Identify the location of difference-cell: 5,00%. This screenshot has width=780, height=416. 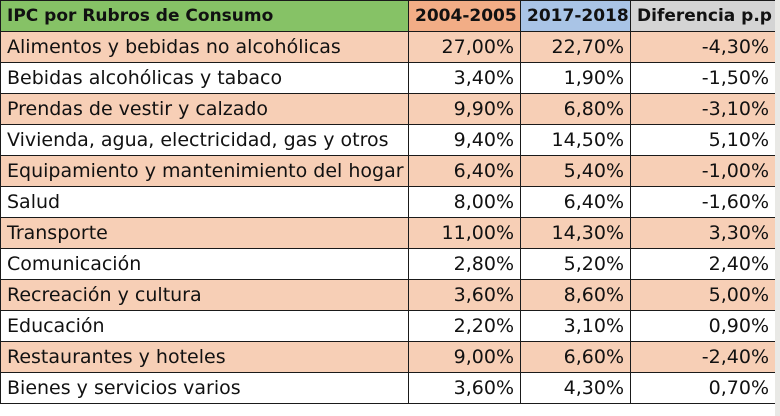
(703, 295).